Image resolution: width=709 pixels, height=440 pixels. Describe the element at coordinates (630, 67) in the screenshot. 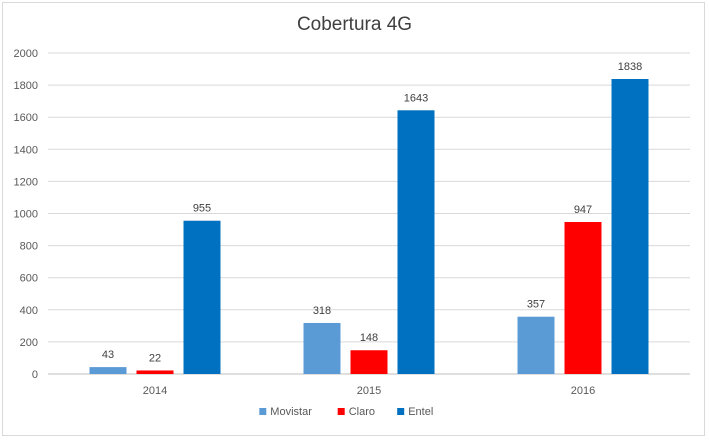

I see `data-label: 1838` at that location.